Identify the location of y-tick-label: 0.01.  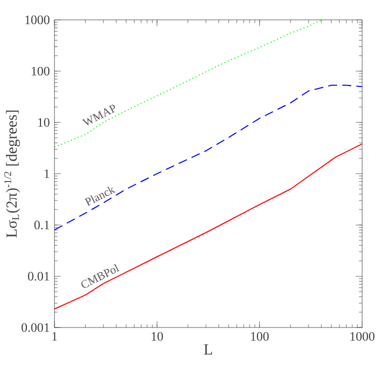
(39, 276).